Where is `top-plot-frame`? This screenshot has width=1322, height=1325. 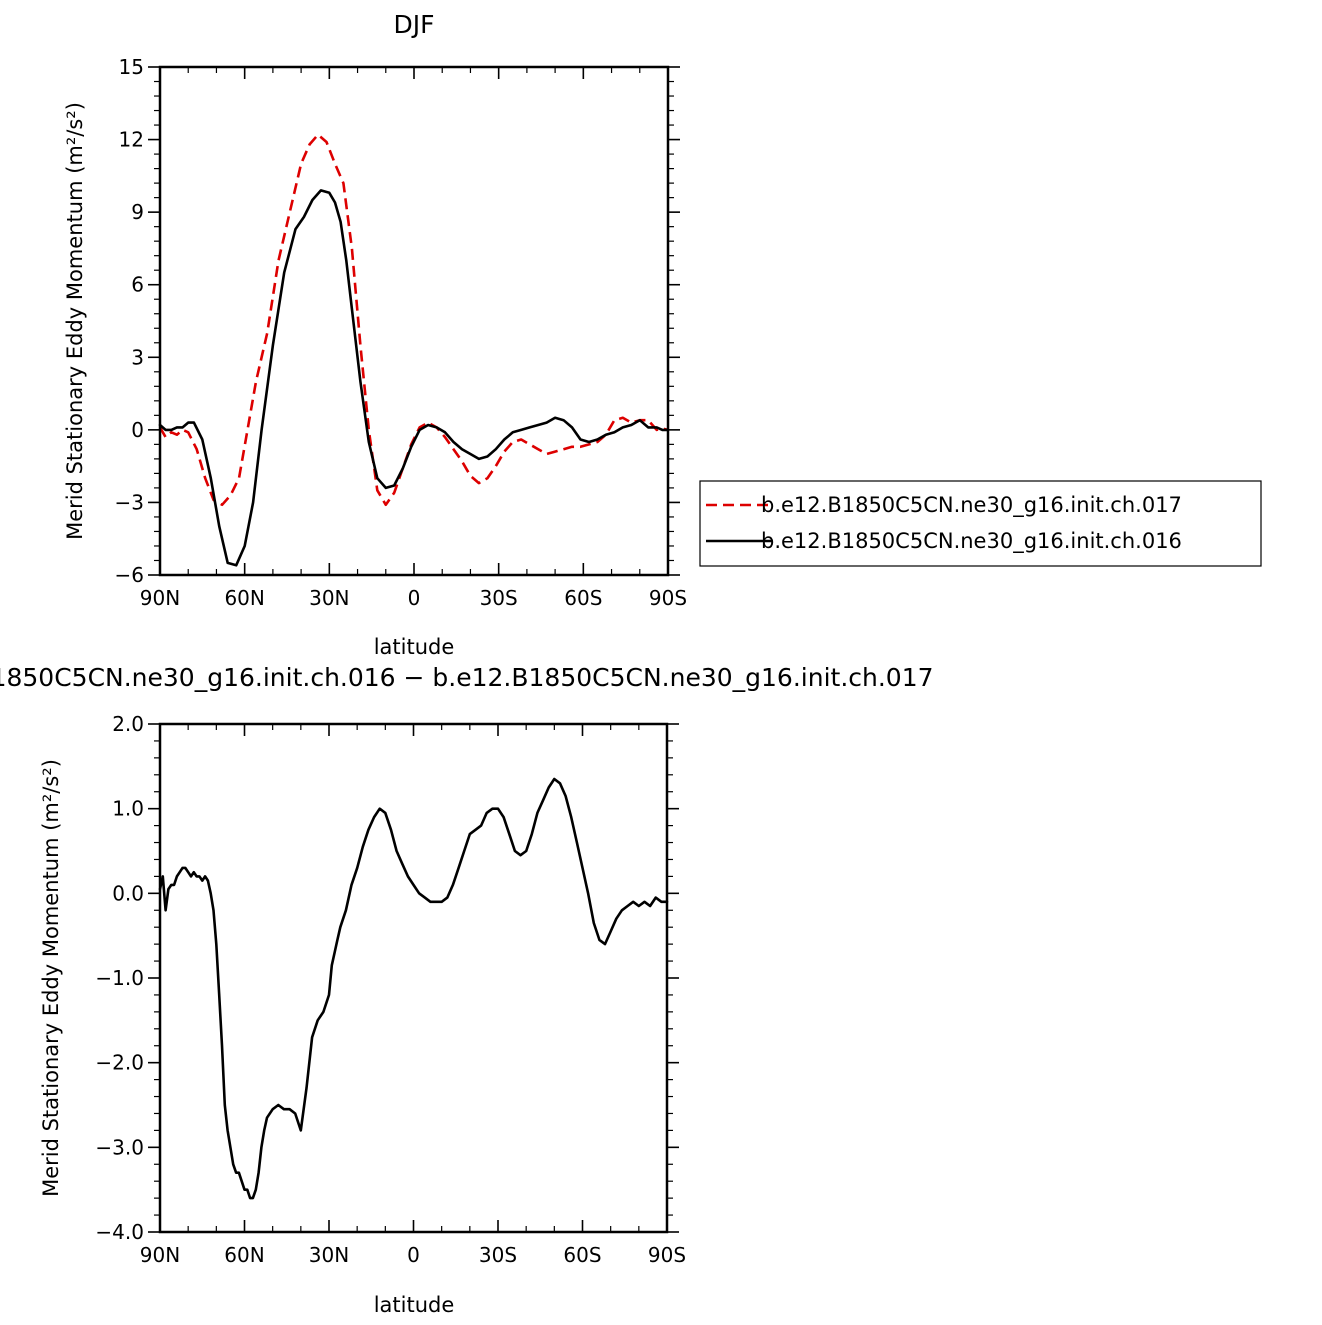 top-plot-frame is located at coordinates (414, 321).